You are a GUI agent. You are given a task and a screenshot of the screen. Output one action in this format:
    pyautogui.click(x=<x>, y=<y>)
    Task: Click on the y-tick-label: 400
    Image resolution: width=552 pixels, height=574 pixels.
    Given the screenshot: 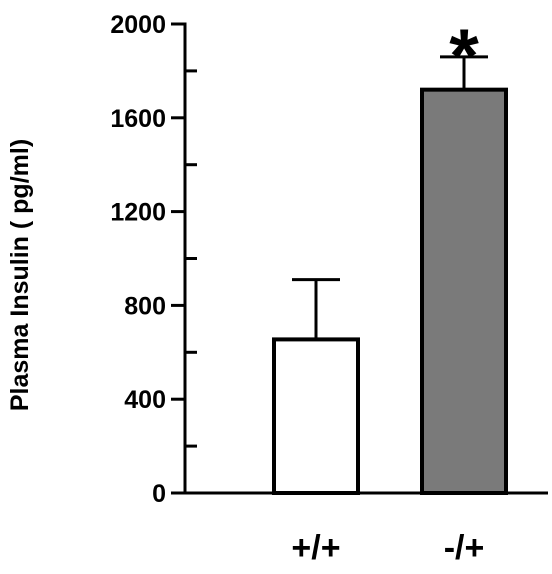 What is the action you would take?
    pyautogui.click(x=145, y=400)
    